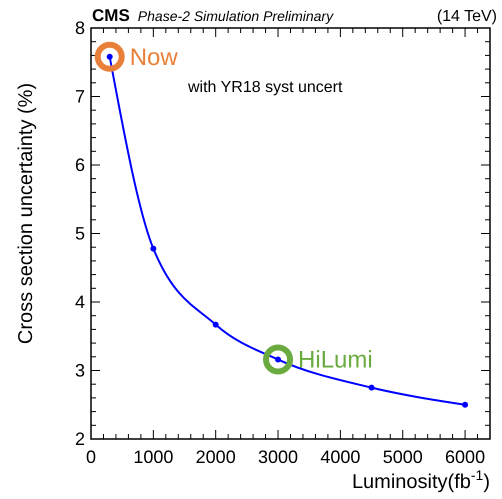 This screenshot has width=502, height=499. What do you see at coordinates (79, 370) in the screenshot?
I see `y-tick-label: 3` at bounding box center [79, 370].